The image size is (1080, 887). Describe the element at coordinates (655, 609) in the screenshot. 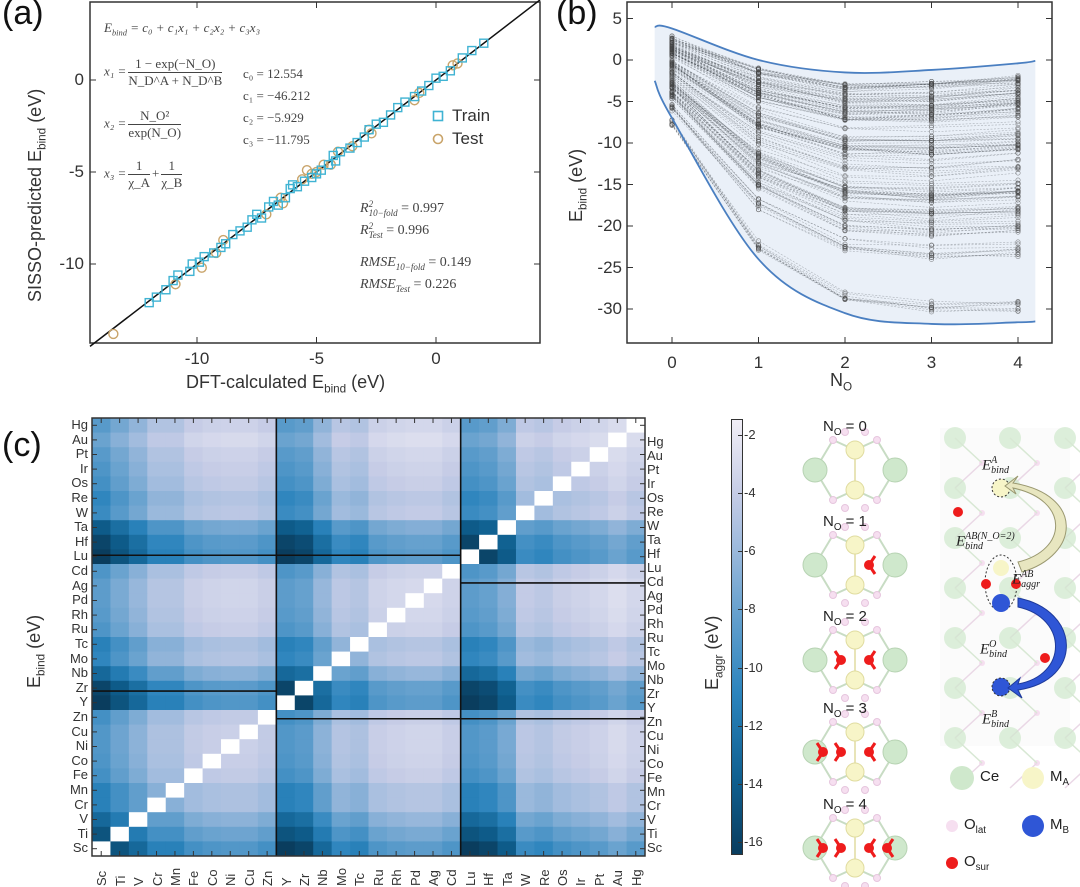

I see `row-label-right: Pd` at that location.